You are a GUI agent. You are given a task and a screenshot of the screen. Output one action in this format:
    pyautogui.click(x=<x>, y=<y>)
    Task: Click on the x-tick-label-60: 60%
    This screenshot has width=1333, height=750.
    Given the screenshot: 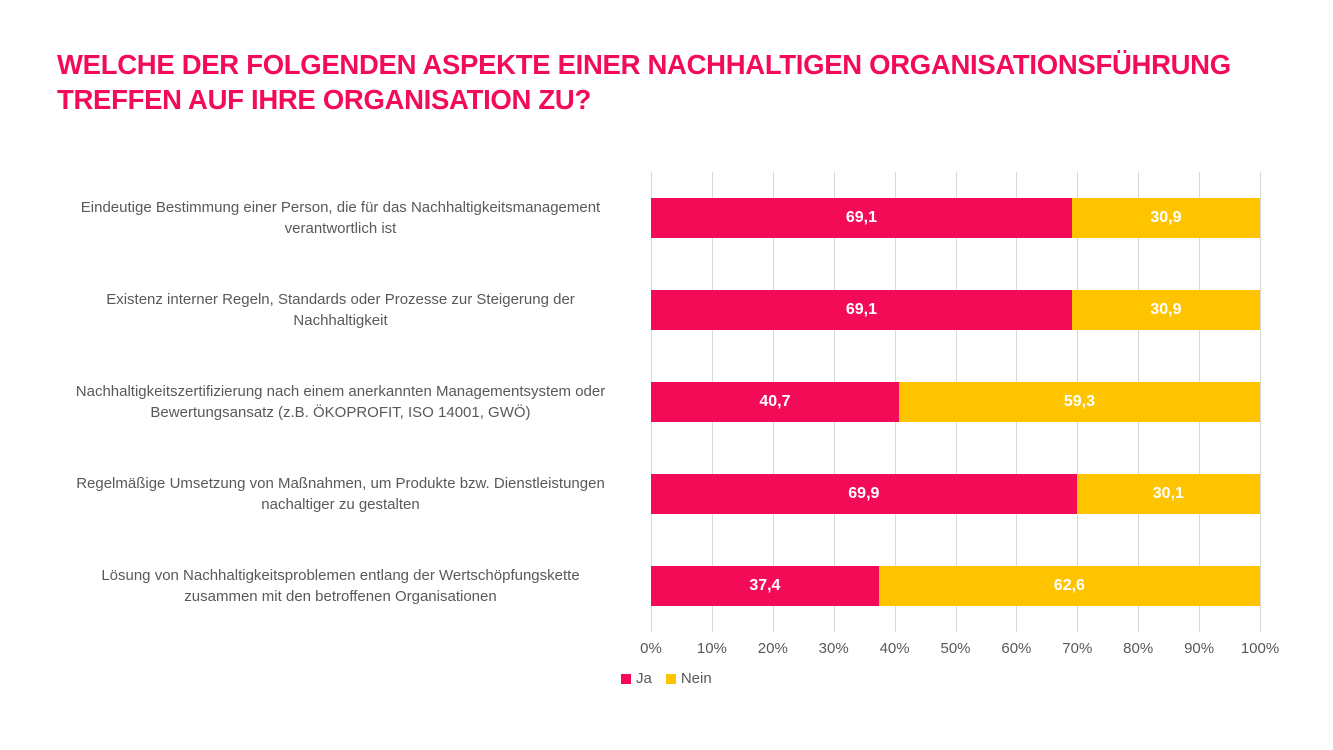 What is the action you would take?
    pyautogui.click(x=1016, y=648)
    